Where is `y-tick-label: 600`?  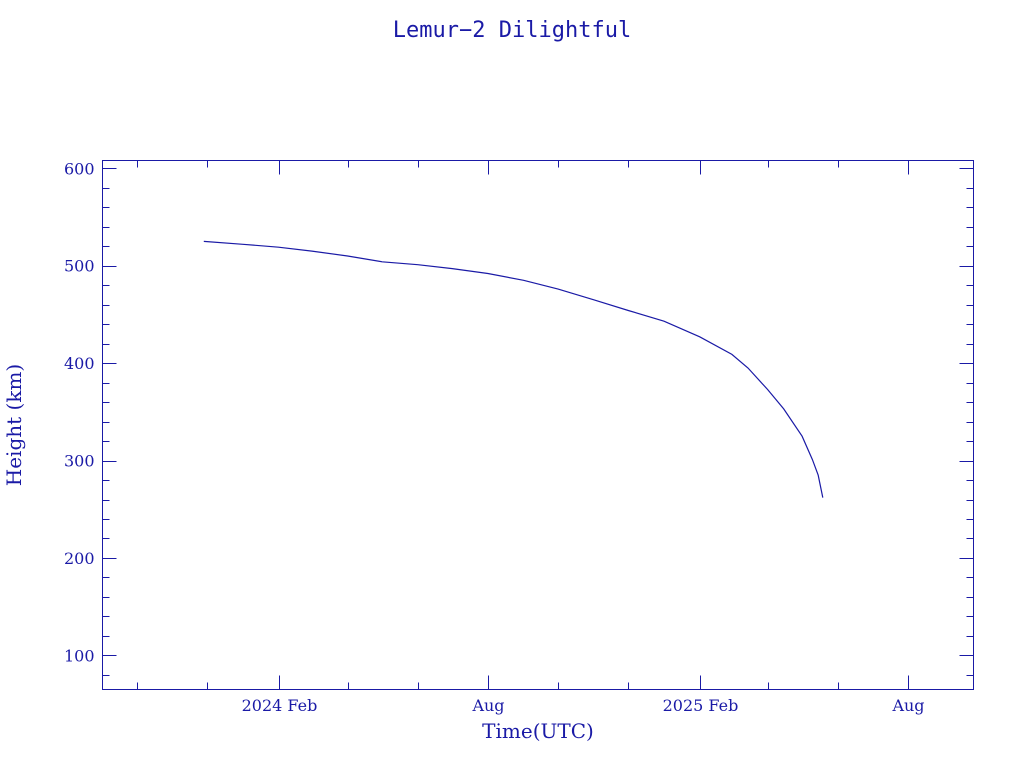
y-tick-label: 600 is located at coordinates (79, 168).